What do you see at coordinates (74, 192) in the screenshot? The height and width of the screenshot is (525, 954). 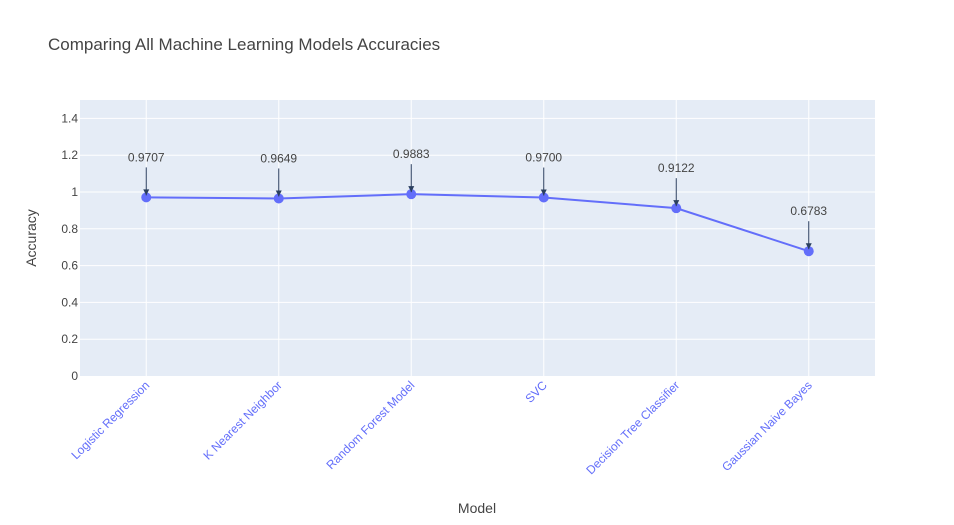 I see `y-tick-label: 1` at bounding box center [74, 192].